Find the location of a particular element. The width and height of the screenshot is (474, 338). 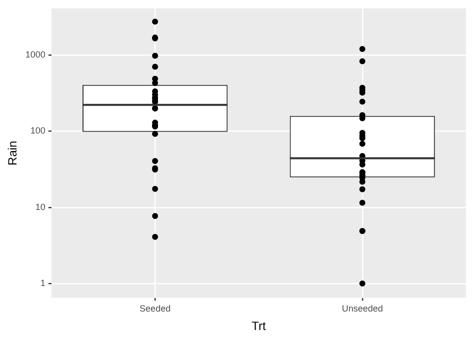

y-tick-label: 1 is located at coordinates (43, 283).